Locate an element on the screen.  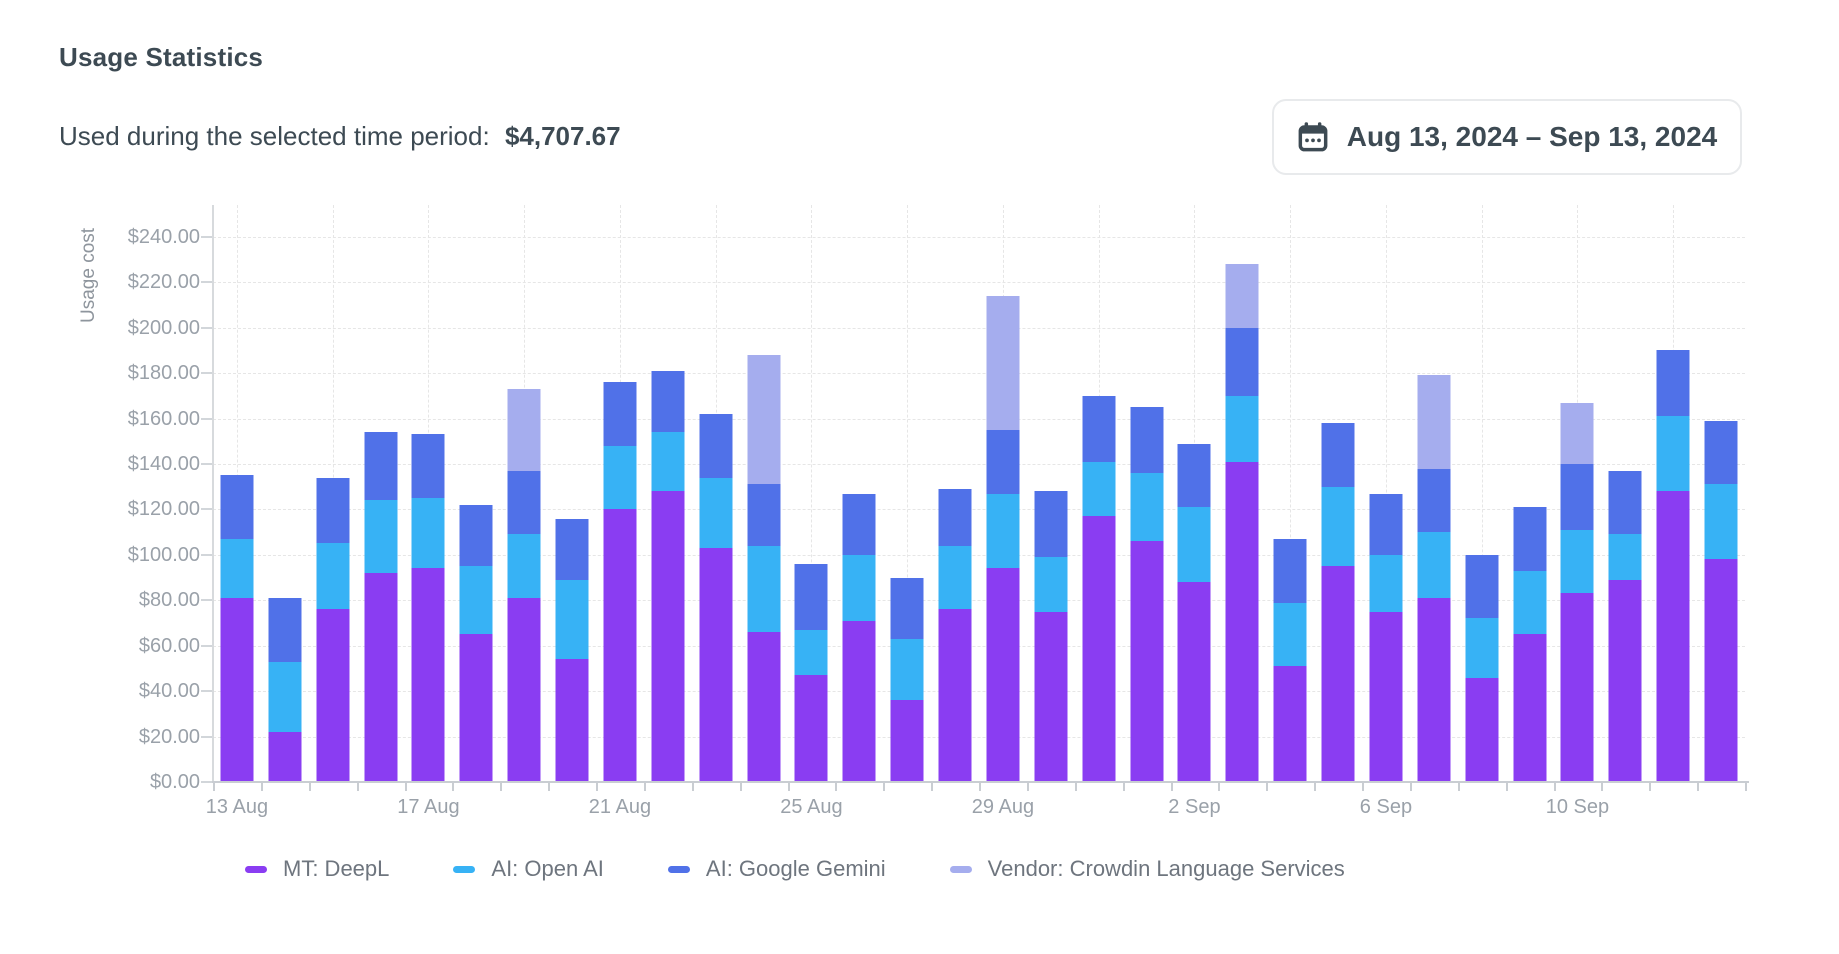
stacked-bar-19-aug is located at coordinates (524, 585).